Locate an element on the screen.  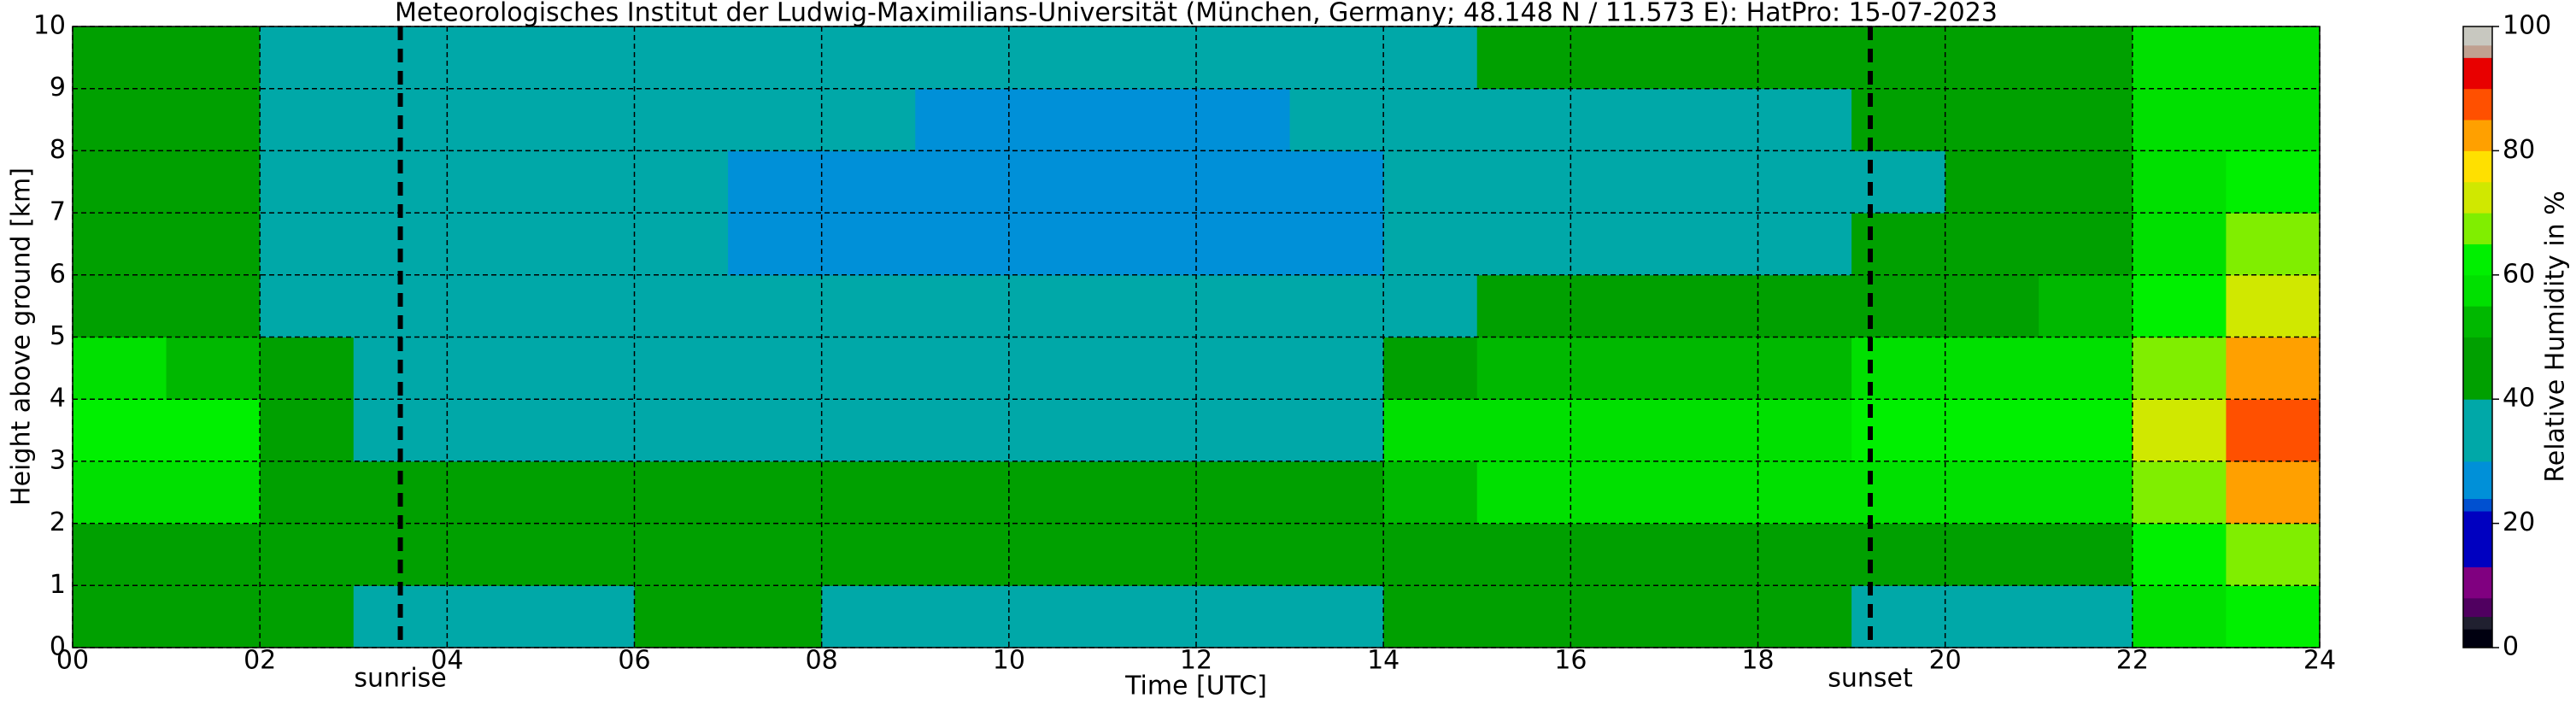
x-tick-label: 12 is located at coordinates (1196, 661).